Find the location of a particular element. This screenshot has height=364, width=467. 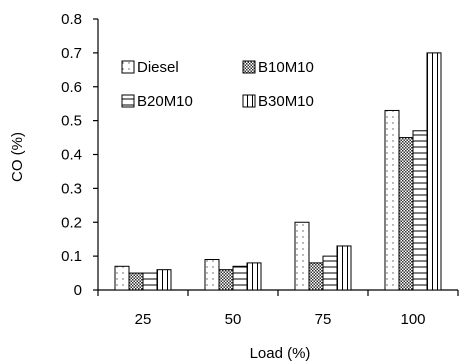

y-tick-label: 0.3 is located at coordinates (71, 188).